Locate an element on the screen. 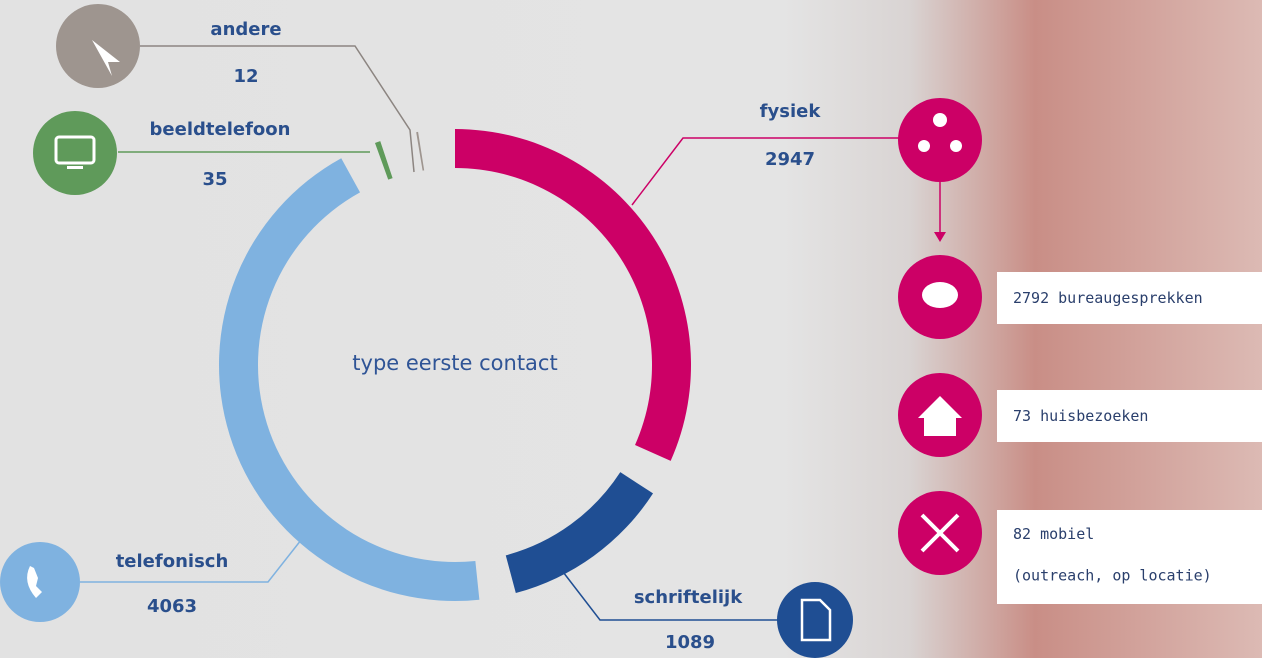 The image size is (1262, 658). subitem-text: 73 huisbezoeken is located at coordinates (1080, 416).